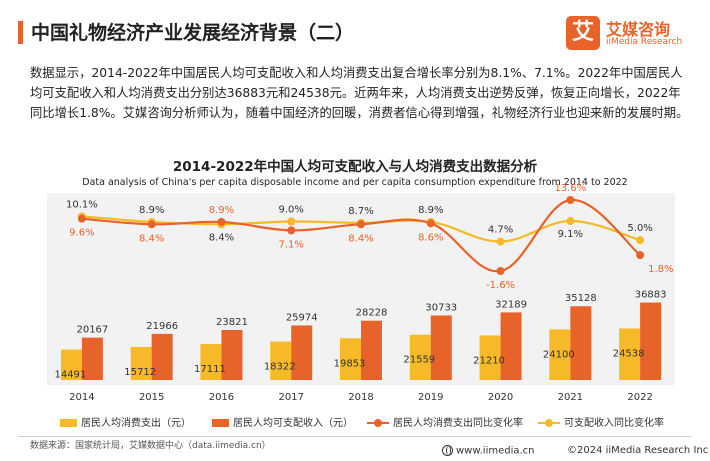 The width and height of the screenshot is (710, 461). Describe the element at coordinates (570, 188) in the screenshot. I see `data-label-consumption-rate: 13.6%` at that location.